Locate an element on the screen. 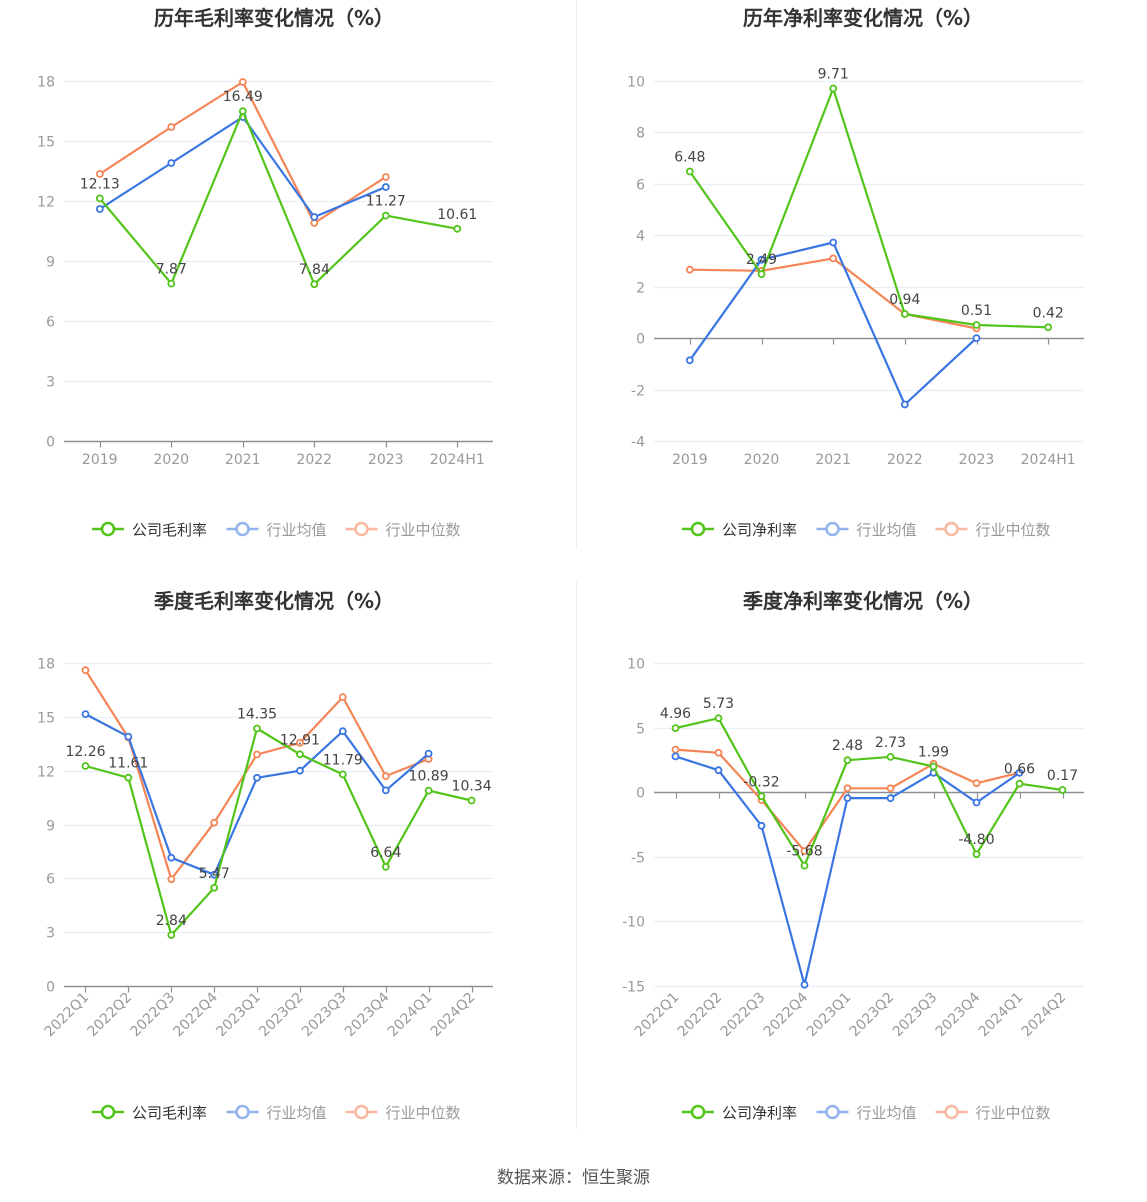 The width and height of the screenshot is (1147, 1202). data-label: -5.68 is located at coordinates (804, 852).